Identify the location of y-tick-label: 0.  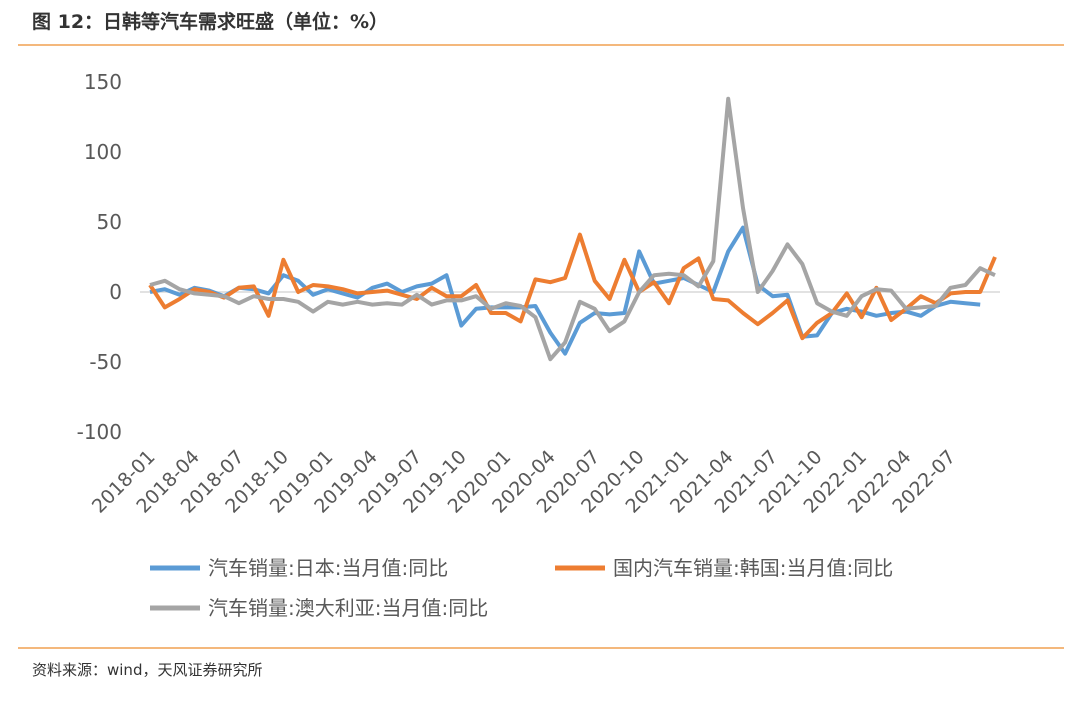
(115, 292).